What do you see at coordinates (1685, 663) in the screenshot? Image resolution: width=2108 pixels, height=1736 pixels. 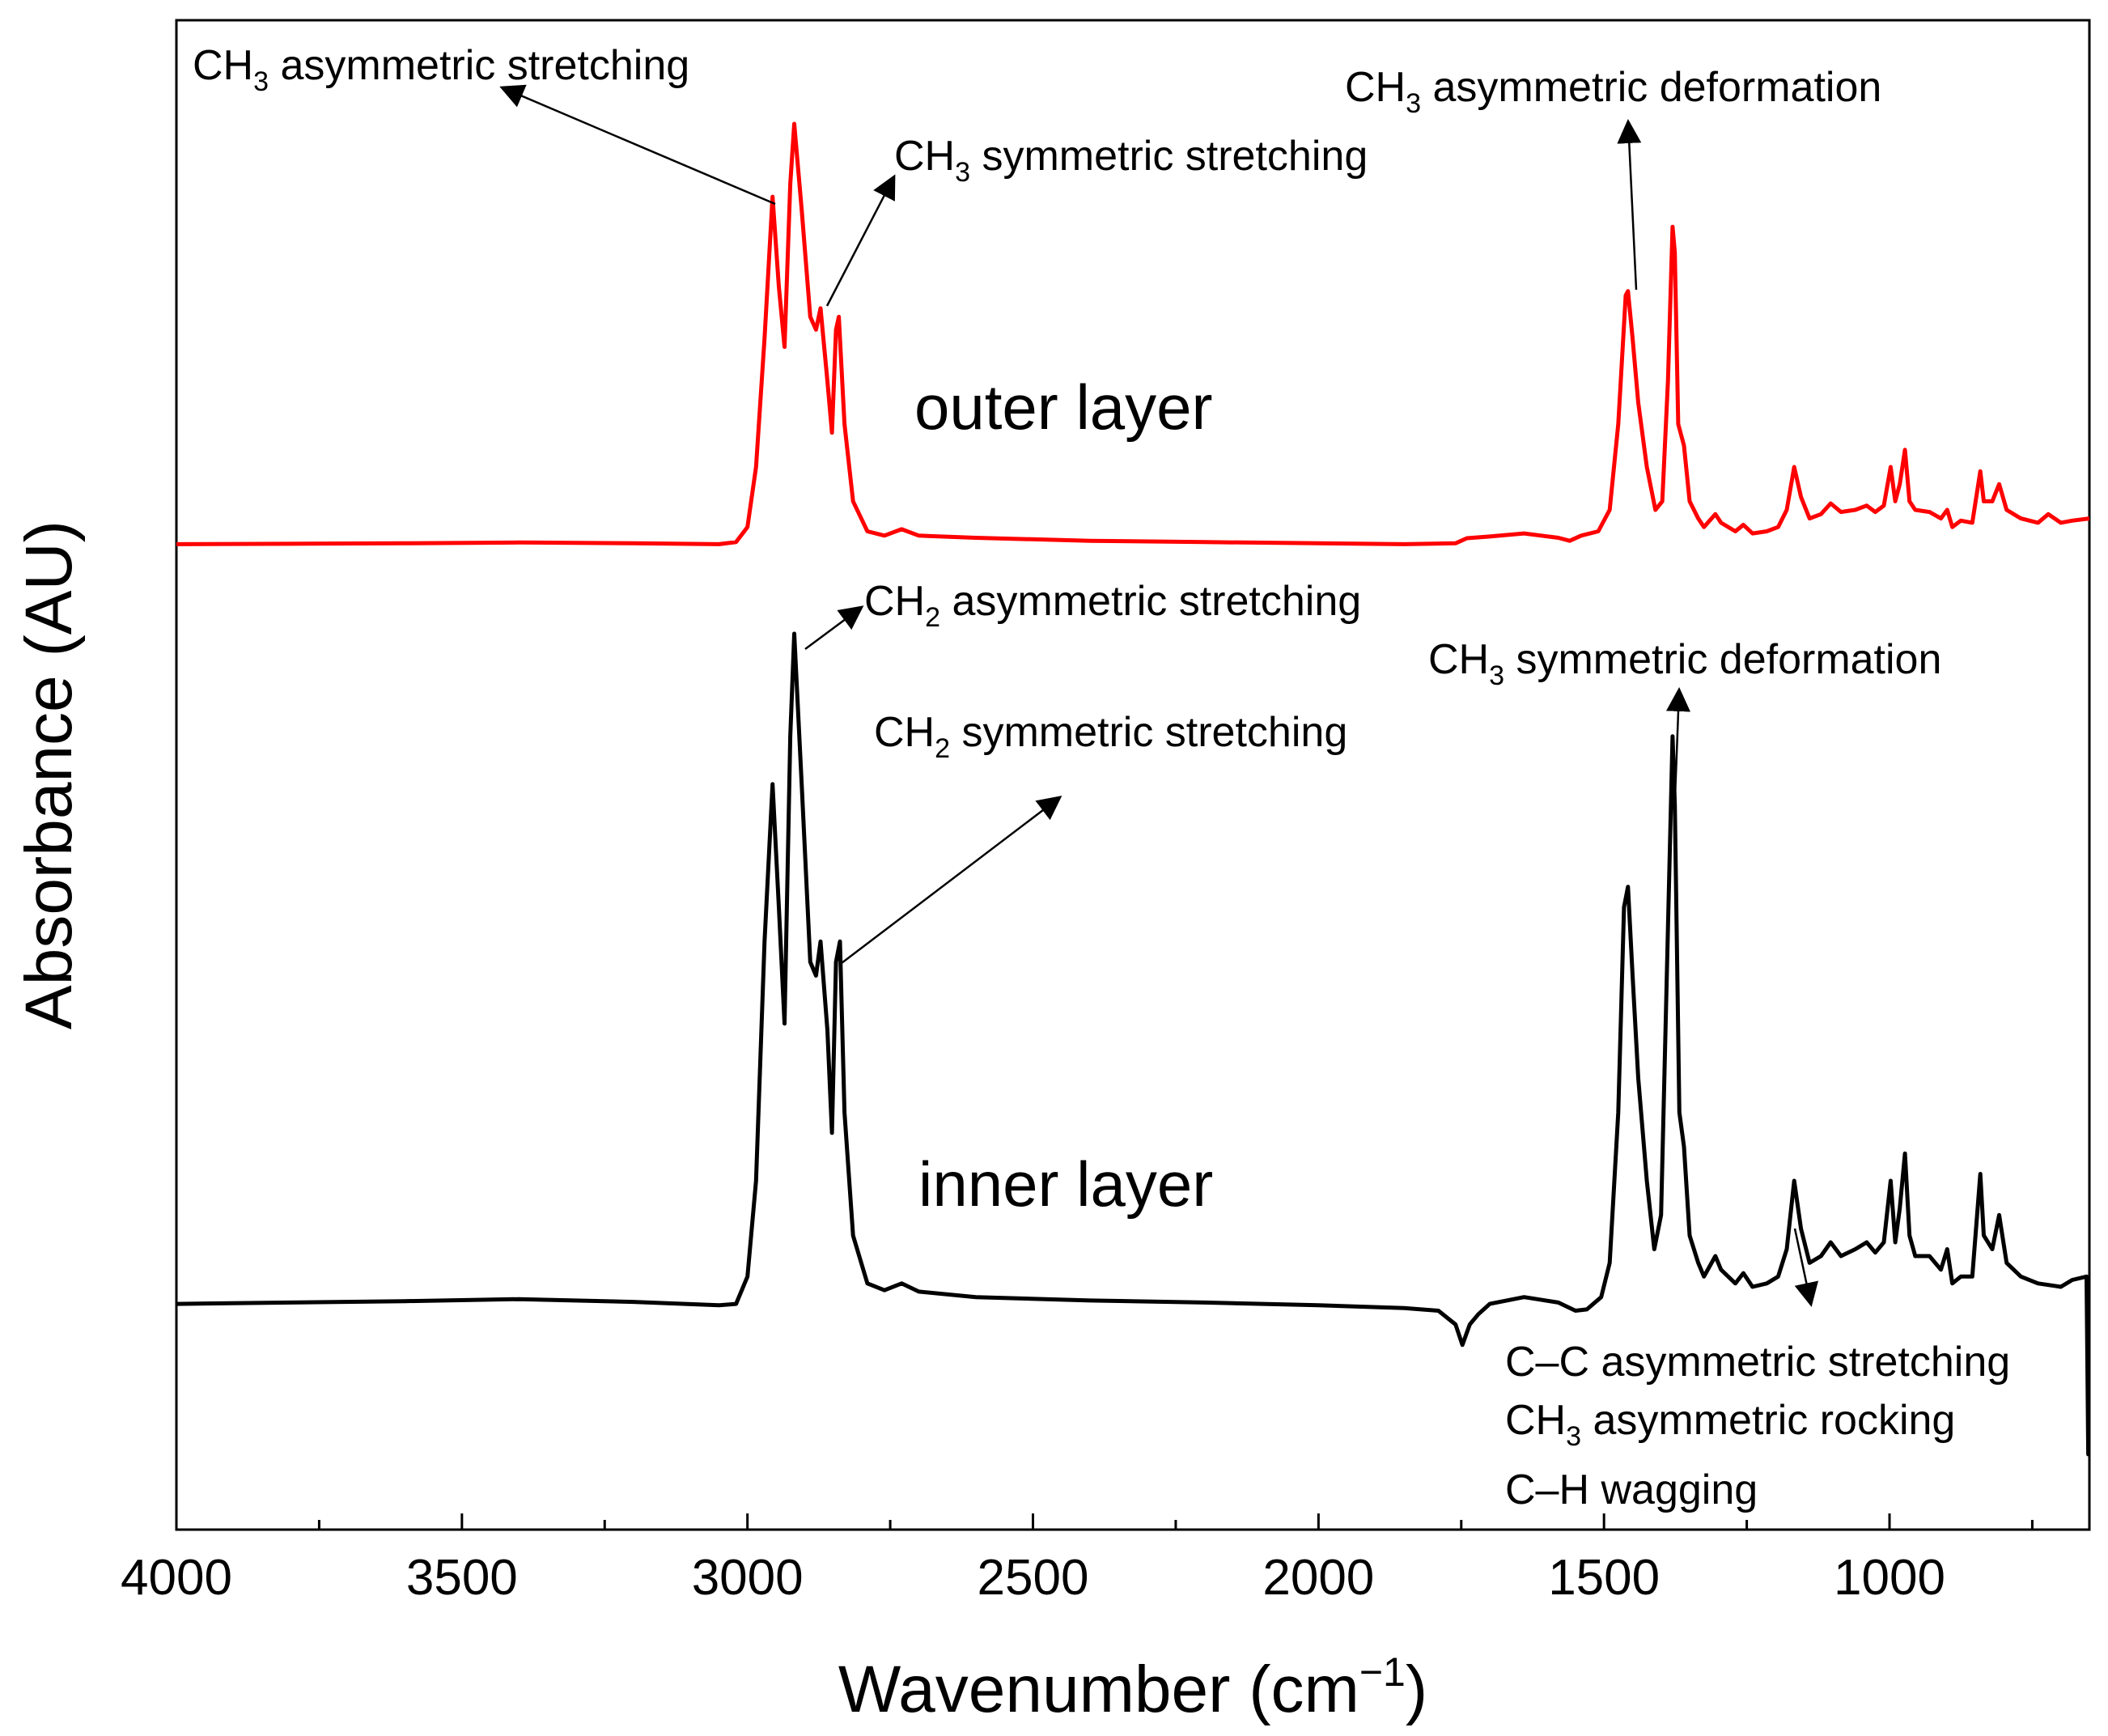 I see `annotation-inner-ch3-sym-def: CH3 symmetric deformation` at bounding box center [1685, 663].